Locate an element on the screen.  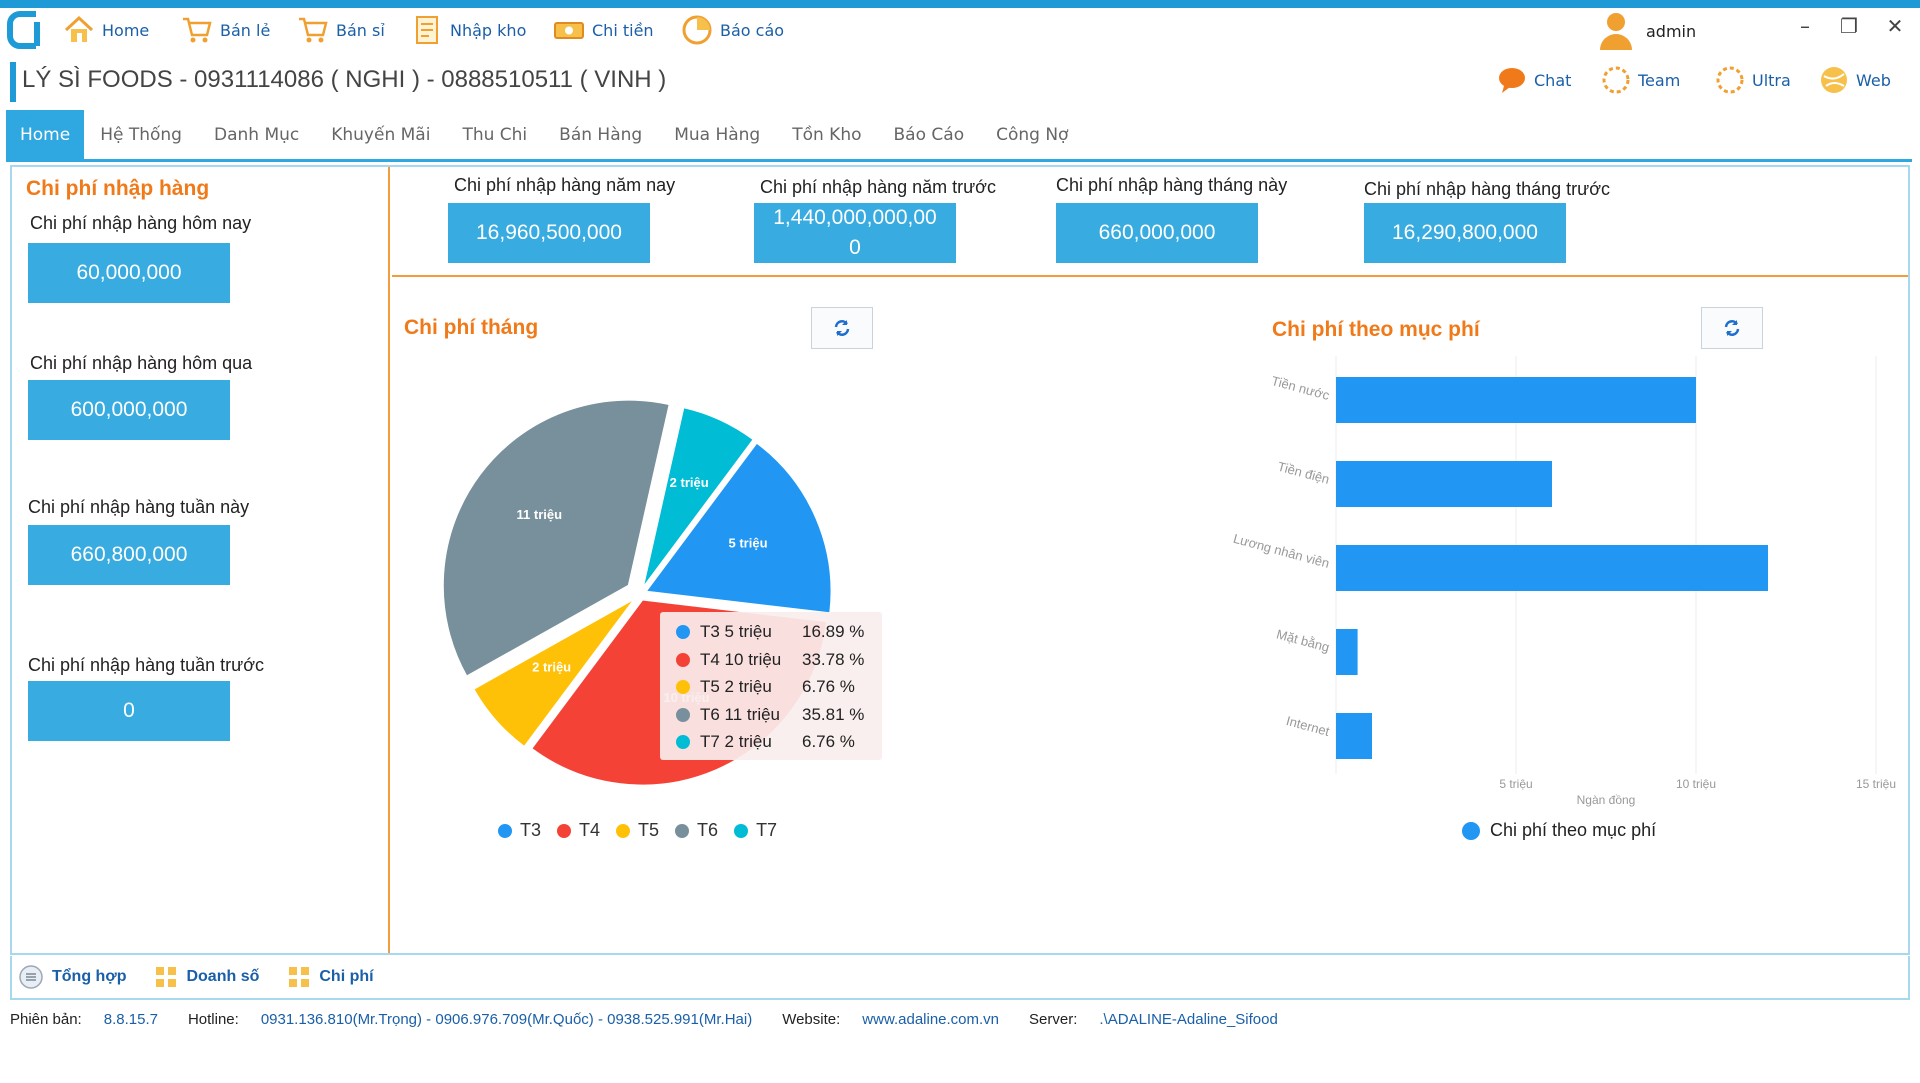
pie-legend-item: T6 is located at coordinates (696, 830).